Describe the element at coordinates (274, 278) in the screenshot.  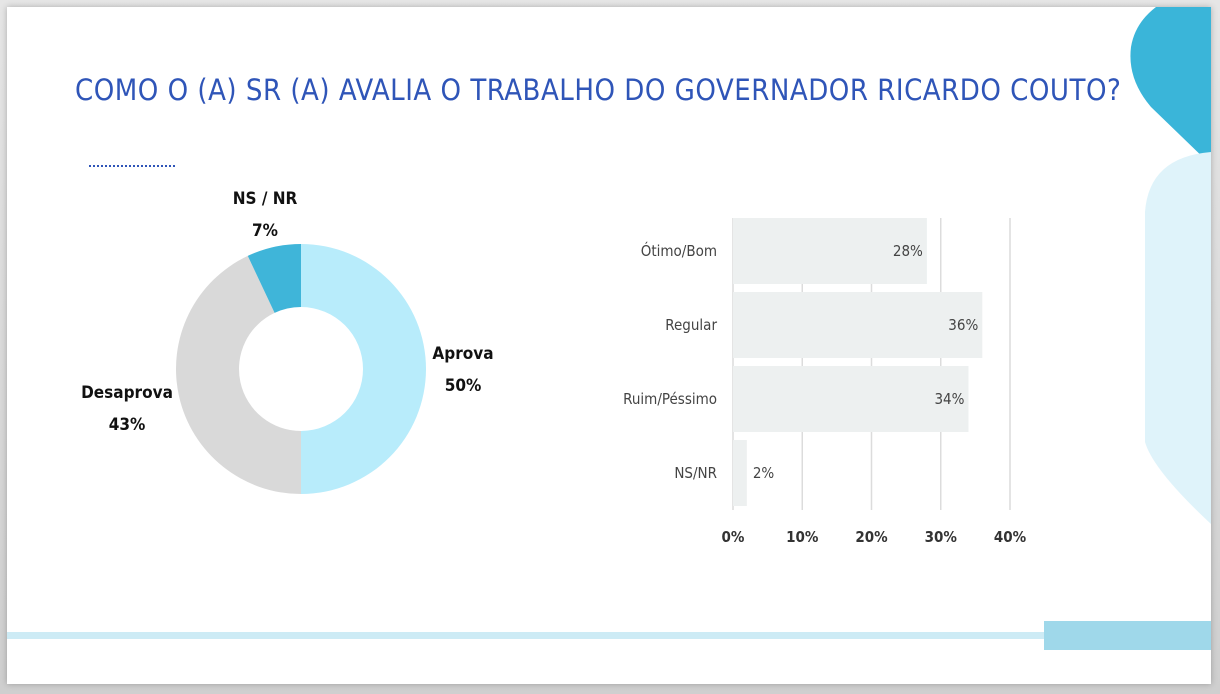
I see `donut-slice-nsnr` at that location.